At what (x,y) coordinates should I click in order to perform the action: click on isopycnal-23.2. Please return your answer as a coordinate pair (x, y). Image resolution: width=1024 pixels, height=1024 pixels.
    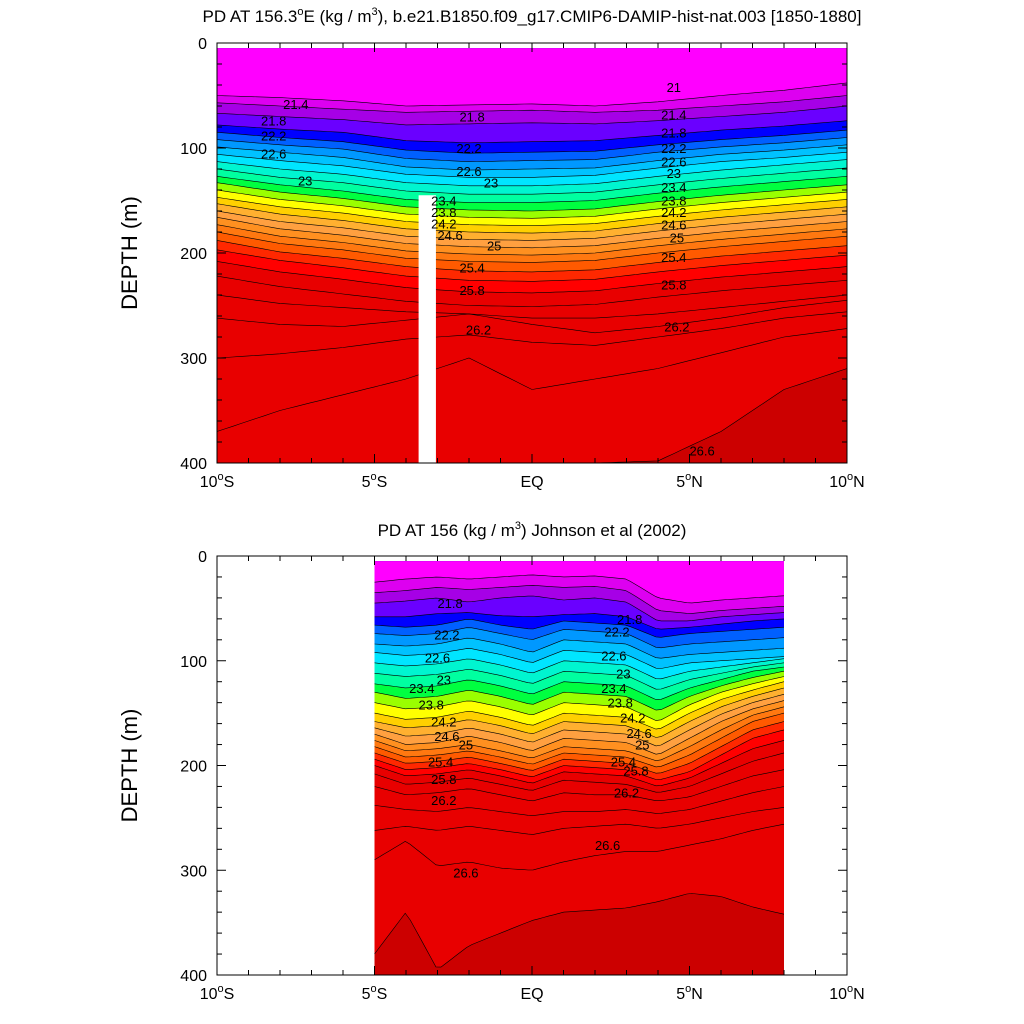
    Looking at the image, I should click on (579, 676).